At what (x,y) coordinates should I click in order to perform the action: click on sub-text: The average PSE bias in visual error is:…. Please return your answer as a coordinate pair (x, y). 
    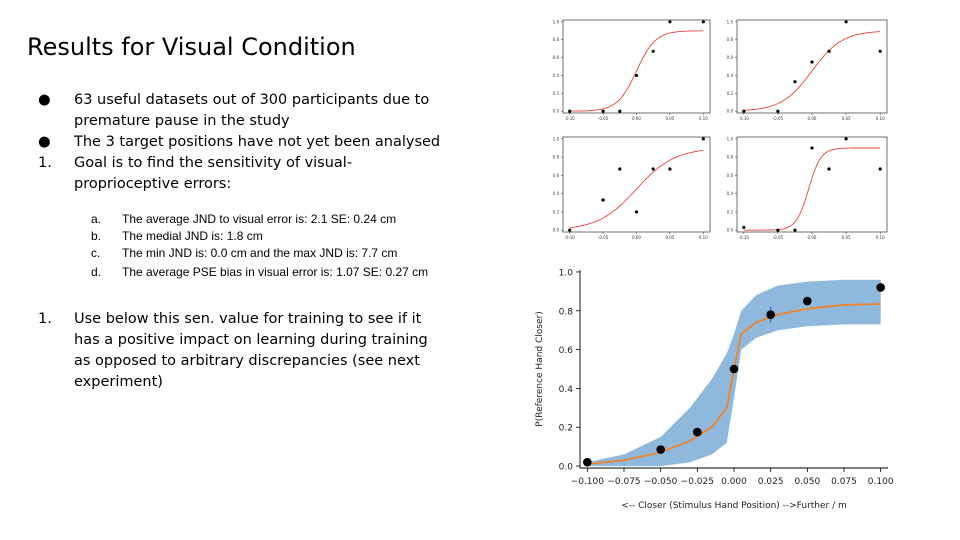
    Looking at the image, I should click on (275, 272).